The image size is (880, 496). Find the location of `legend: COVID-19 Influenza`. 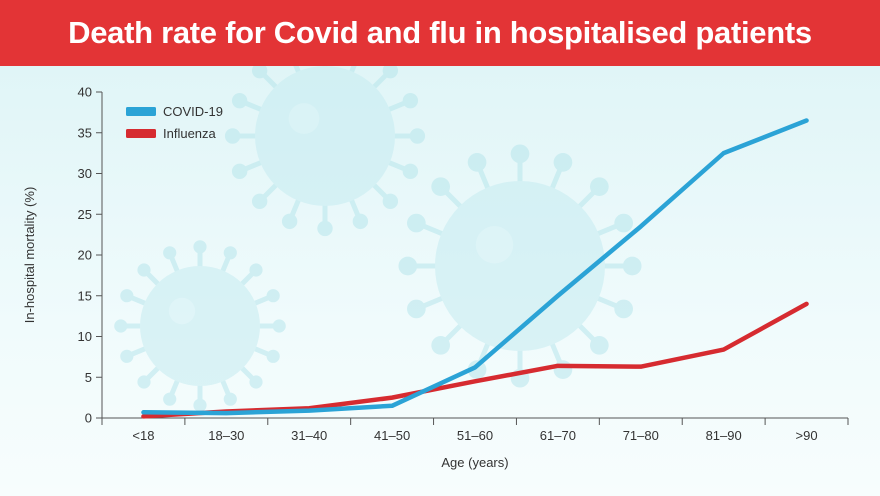

legend: COVID-19 Influenza is located at coordinates (174, 122).